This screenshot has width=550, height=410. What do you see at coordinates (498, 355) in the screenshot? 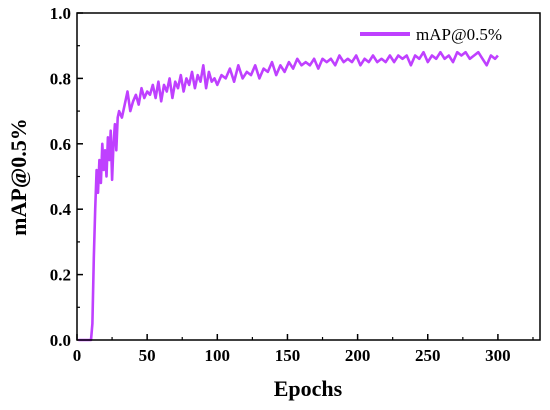
I see `x-tick-label: 300` at bounding box center [498, 355].